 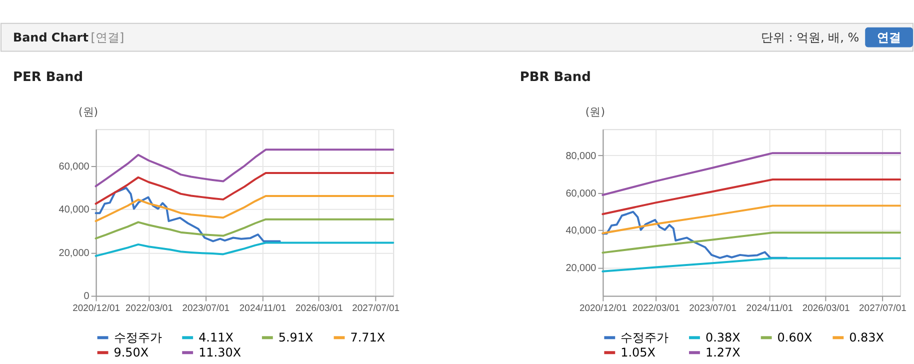 I want to click on text: 연결, so click(x=889, y=37).